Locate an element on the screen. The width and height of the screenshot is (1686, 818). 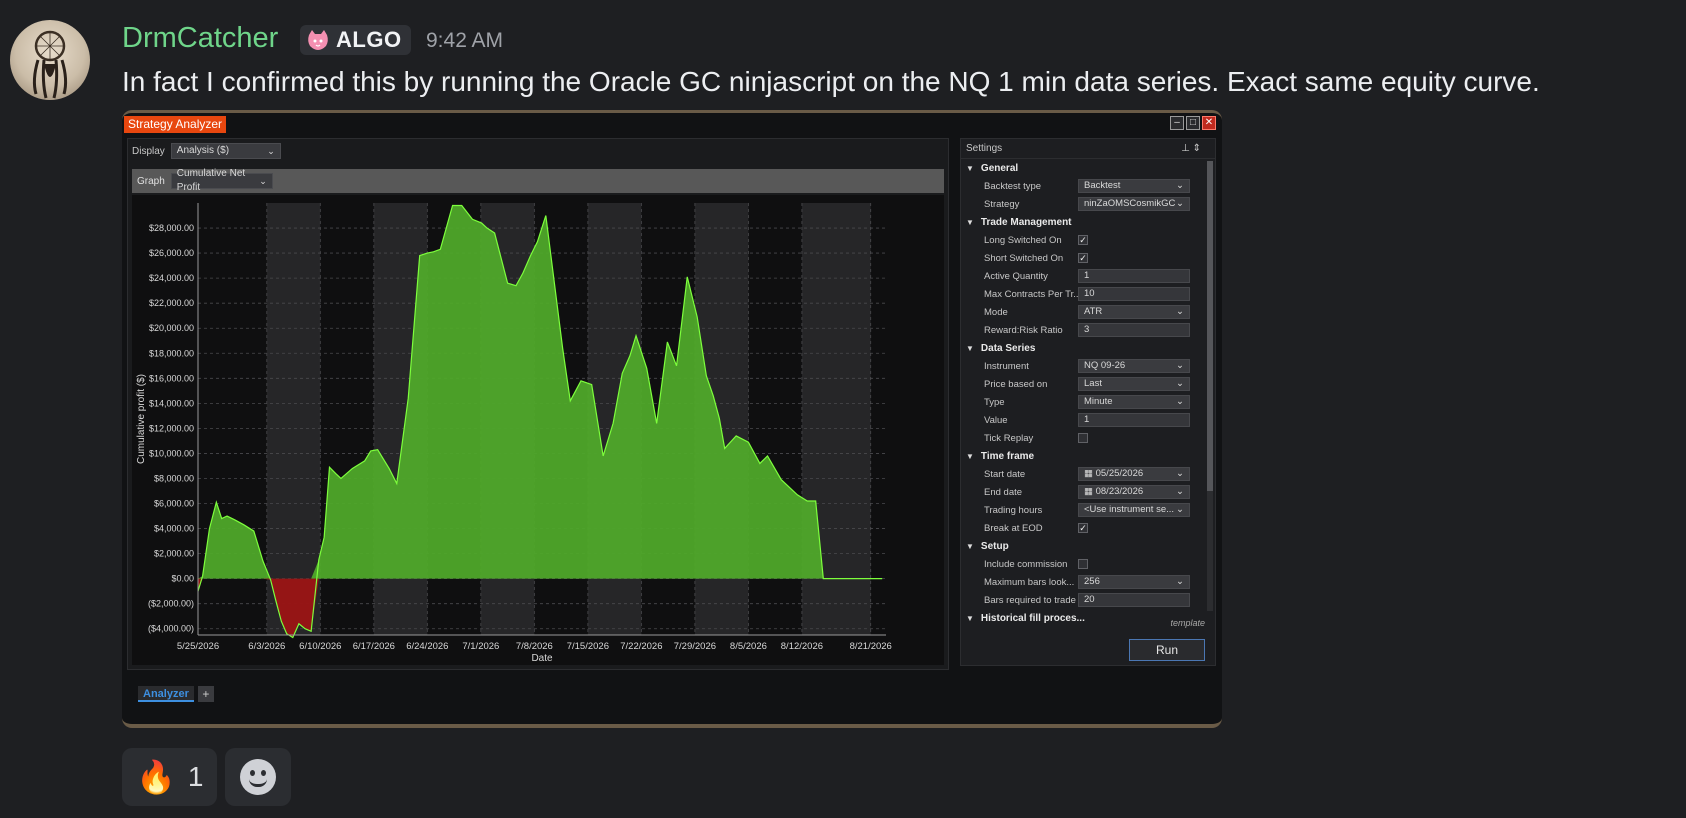
property-label: Include commission is located at coordinates (1026, 564).